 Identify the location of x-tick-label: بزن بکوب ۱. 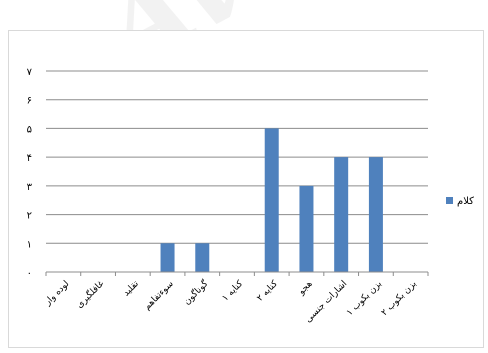
(364, 298).